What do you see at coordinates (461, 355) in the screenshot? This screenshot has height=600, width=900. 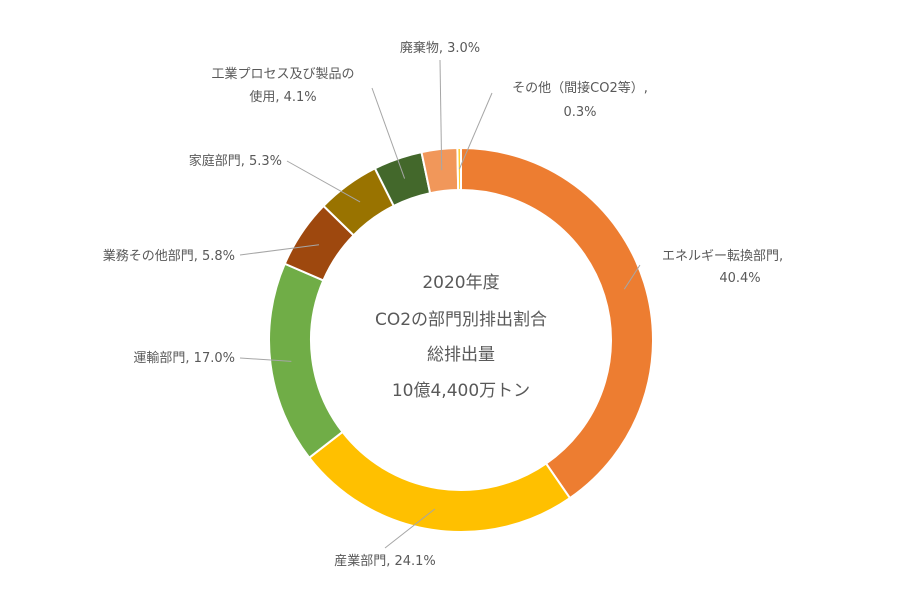 I see `center-text-line-2: 総排出量` at bounding box center [461, 355].